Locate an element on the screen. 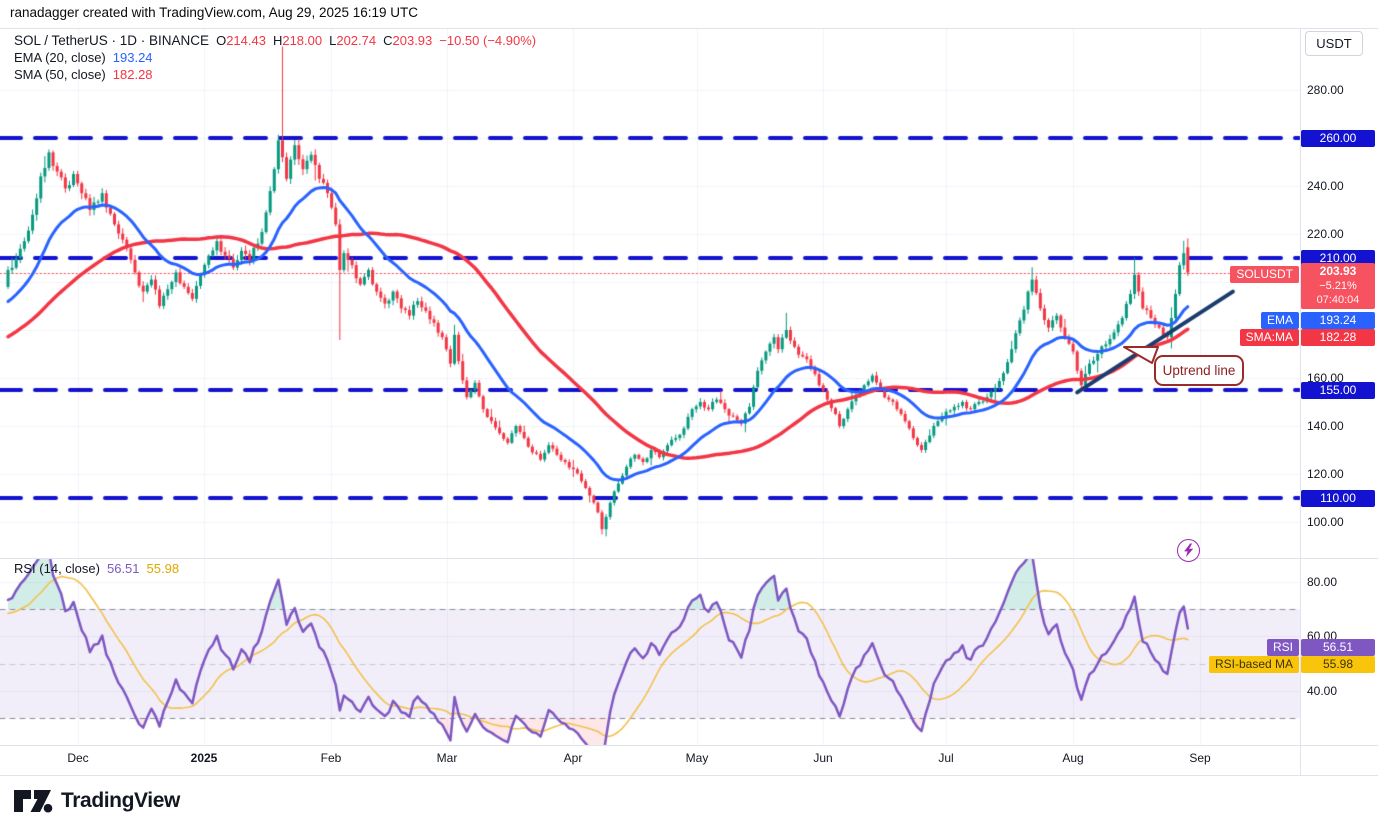 Image resolution: width=1378 pixels, height=833 pixels. tradingview-wordmark: TradingView is located at coordinates (120, 800).